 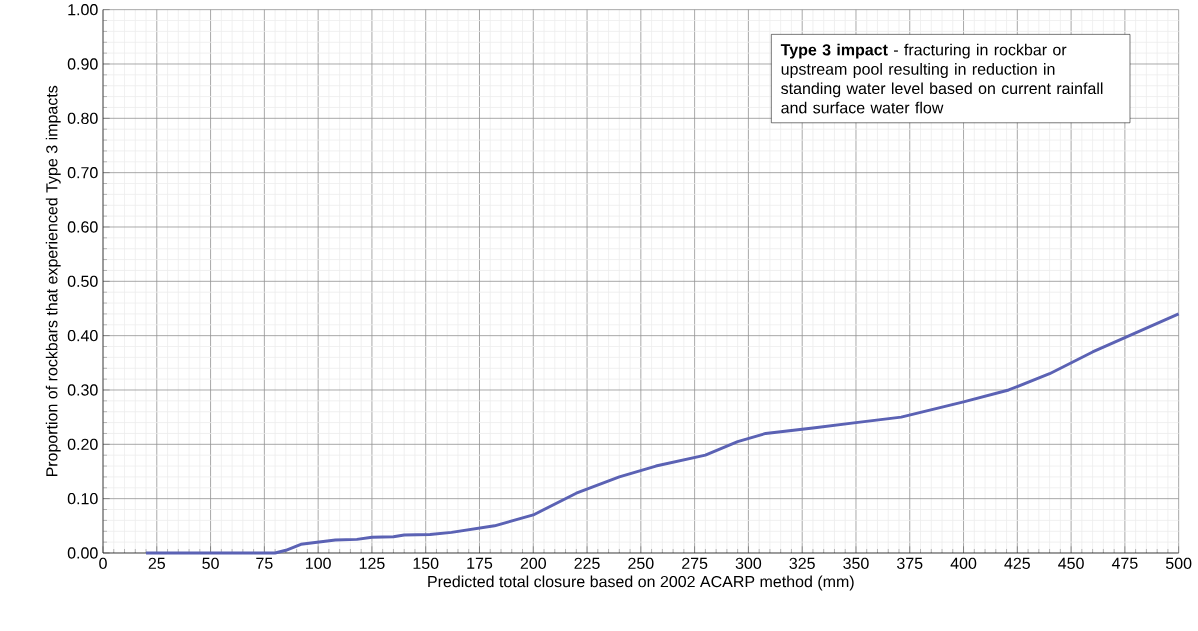 I want to click on x-tick-label: 100, so click(x=318, y=563).